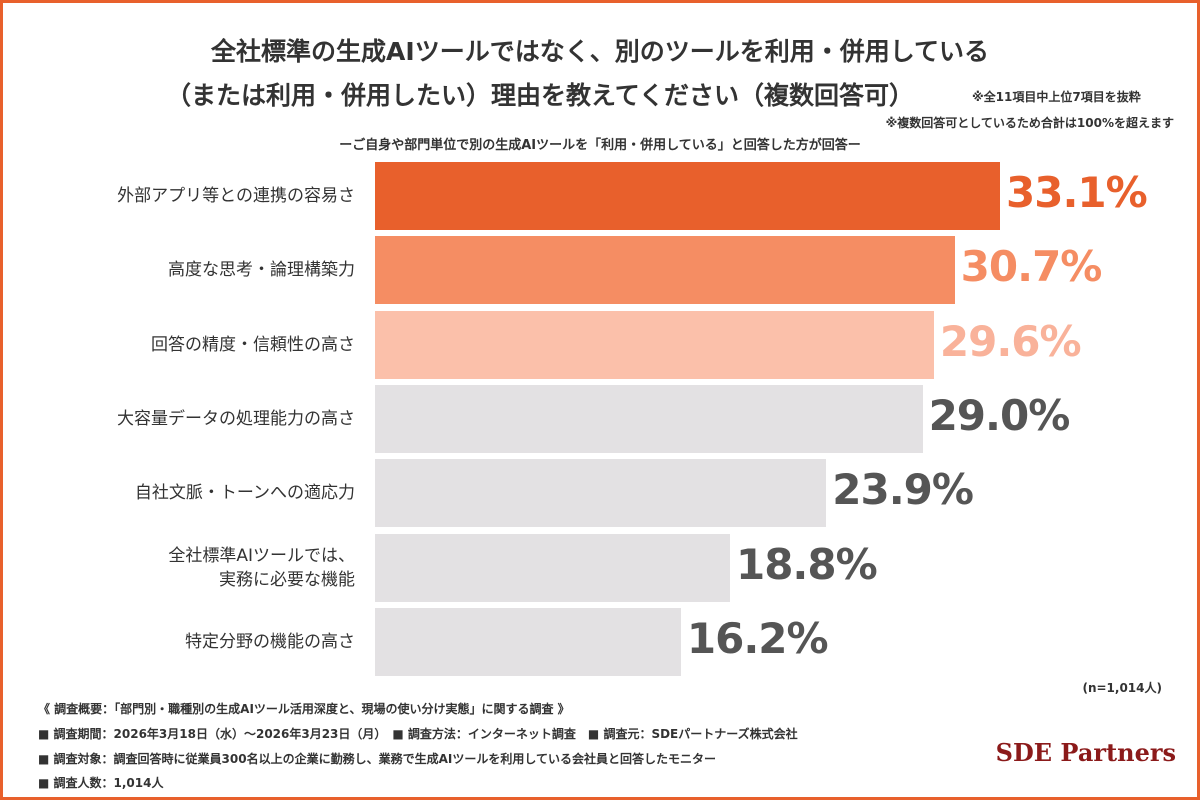  I want to click on category-label: 外部アプリ等との連携の容易さ, so click(236, 196).